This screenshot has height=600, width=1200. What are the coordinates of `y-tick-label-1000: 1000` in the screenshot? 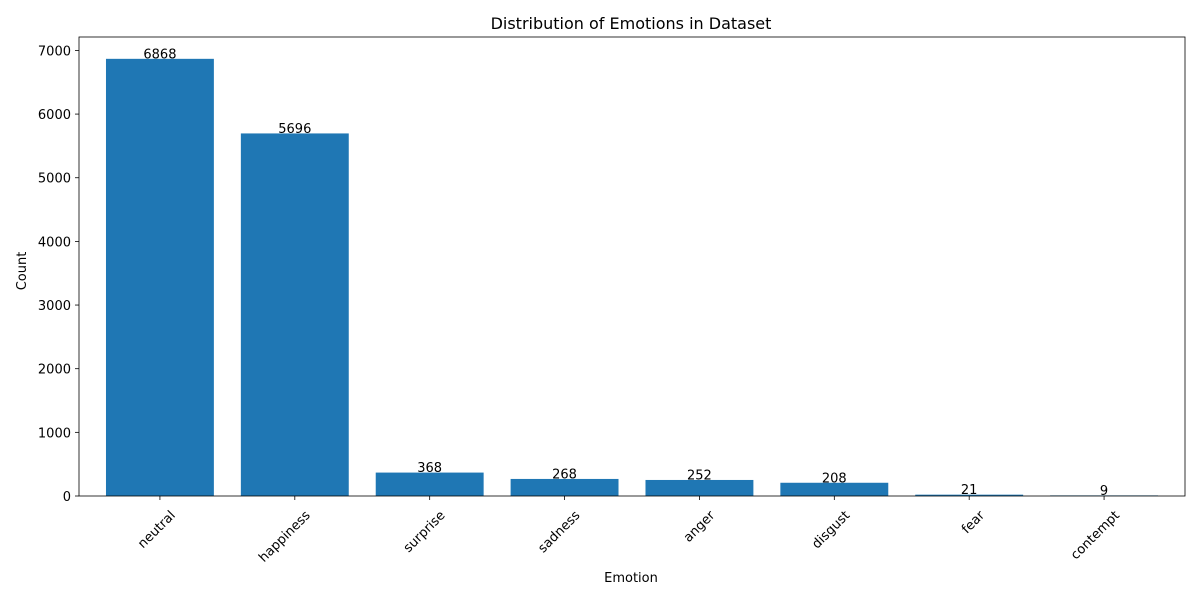 It's located at (54, 433).